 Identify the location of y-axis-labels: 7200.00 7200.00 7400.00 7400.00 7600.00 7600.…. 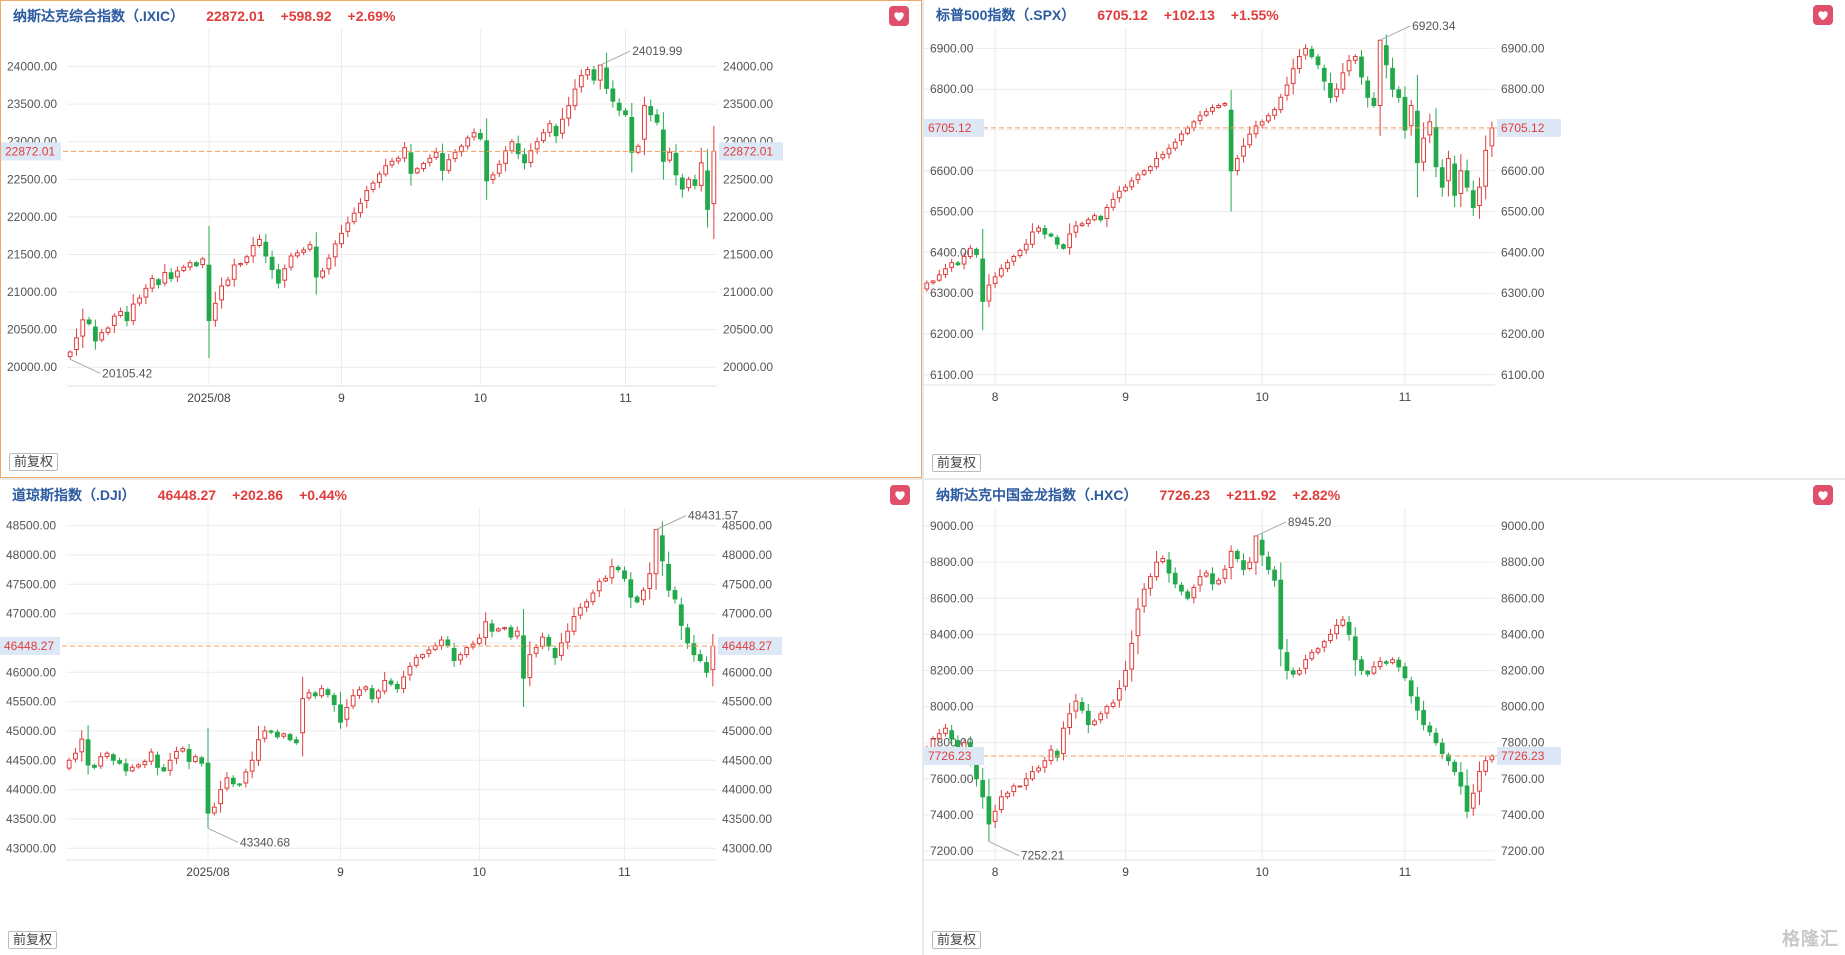
(1237, 688).